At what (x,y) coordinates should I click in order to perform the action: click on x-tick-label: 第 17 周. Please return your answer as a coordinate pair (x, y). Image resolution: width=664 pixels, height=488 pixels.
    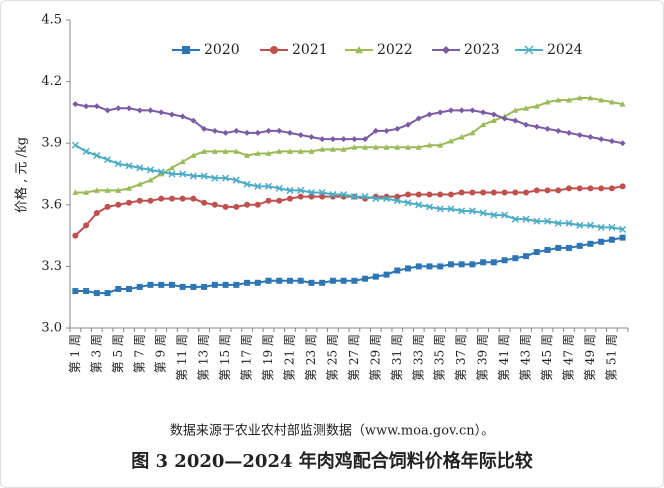
    Looking at the image, I should click on (247, 357).